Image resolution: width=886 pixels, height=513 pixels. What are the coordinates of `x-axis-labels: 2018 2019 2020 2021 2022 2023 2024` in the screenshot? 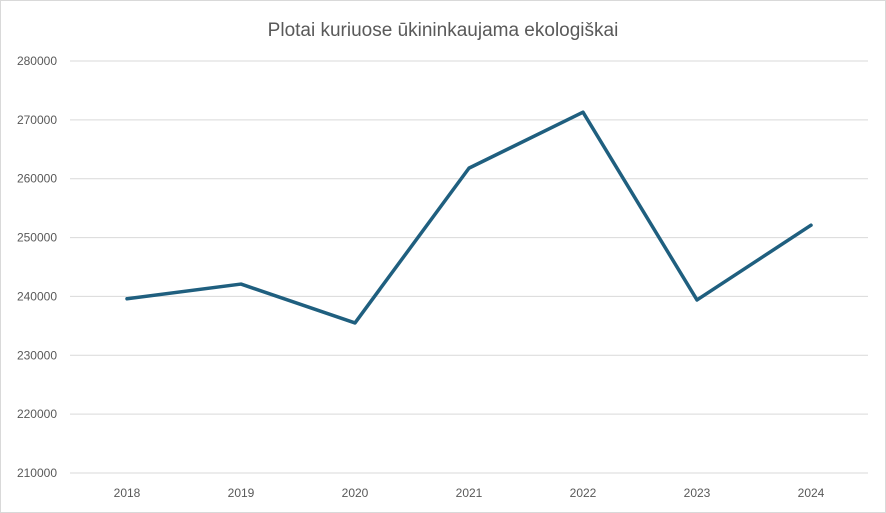 It's located at (469, 493).